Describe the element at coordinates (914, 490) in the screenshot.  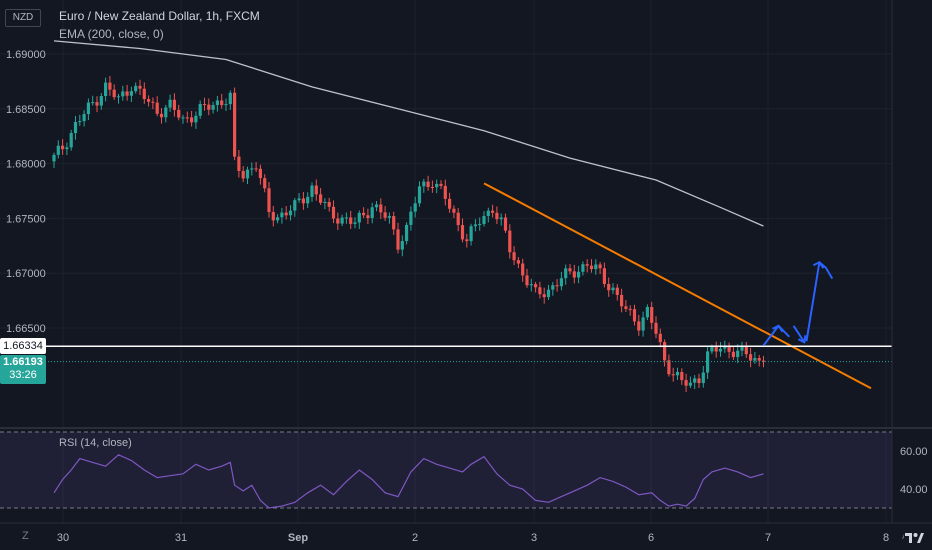
I see `rsi-tick-label: 40.00` at that location.